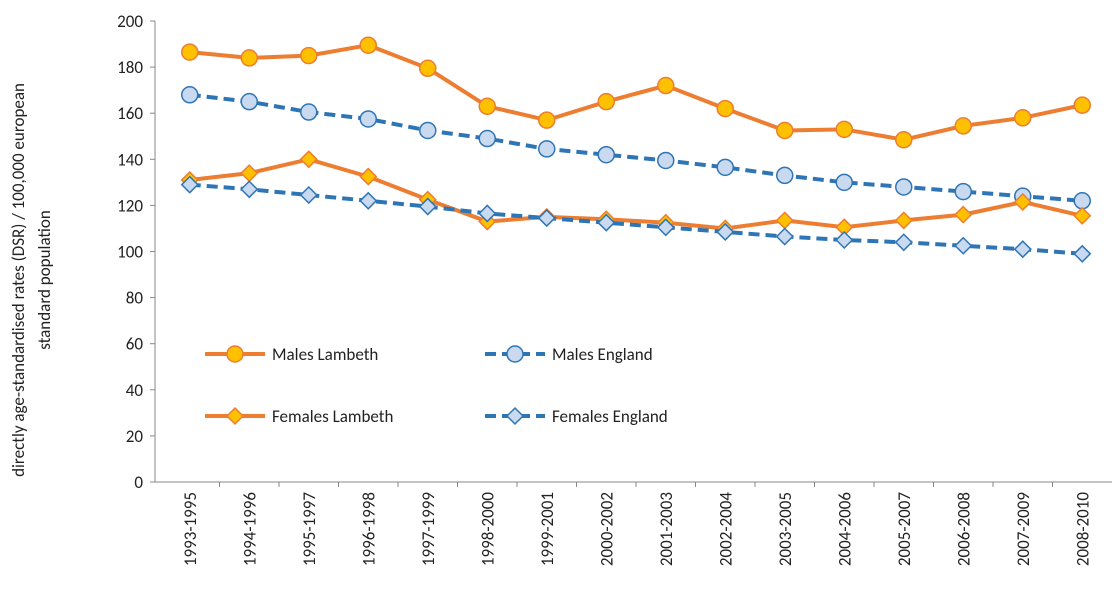  I want to click on x-tick-label: 1996-1998, so click(368, 529).